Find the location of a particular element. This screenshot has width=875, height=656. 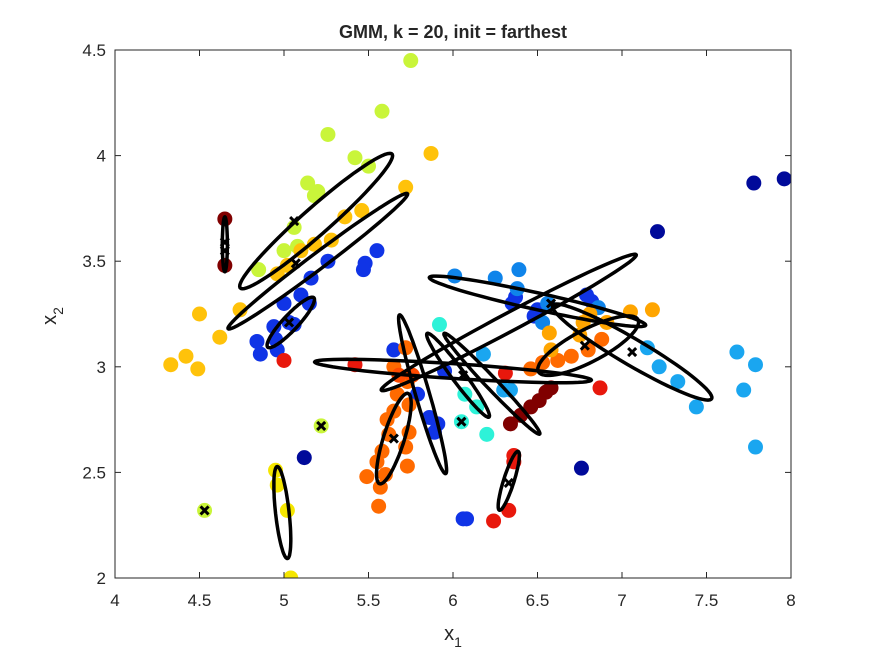

x-tick-label: 6 is located at coordinates (452, 600).